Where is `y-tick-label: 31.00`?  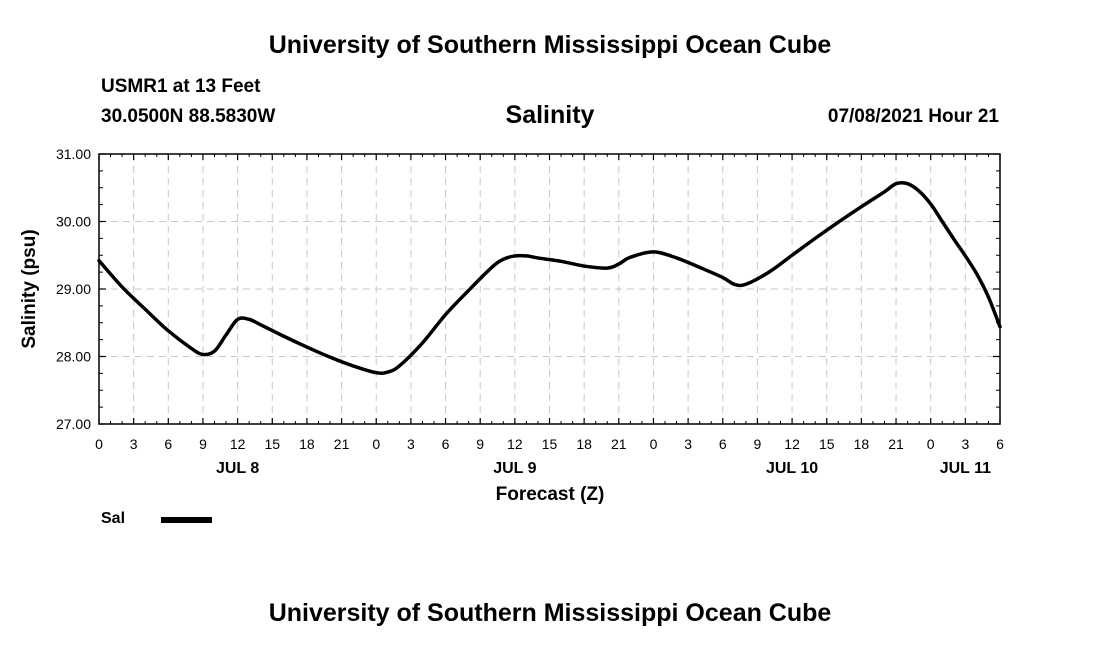
y-tick-label: 31.00 is located at coordinates (73, 154).